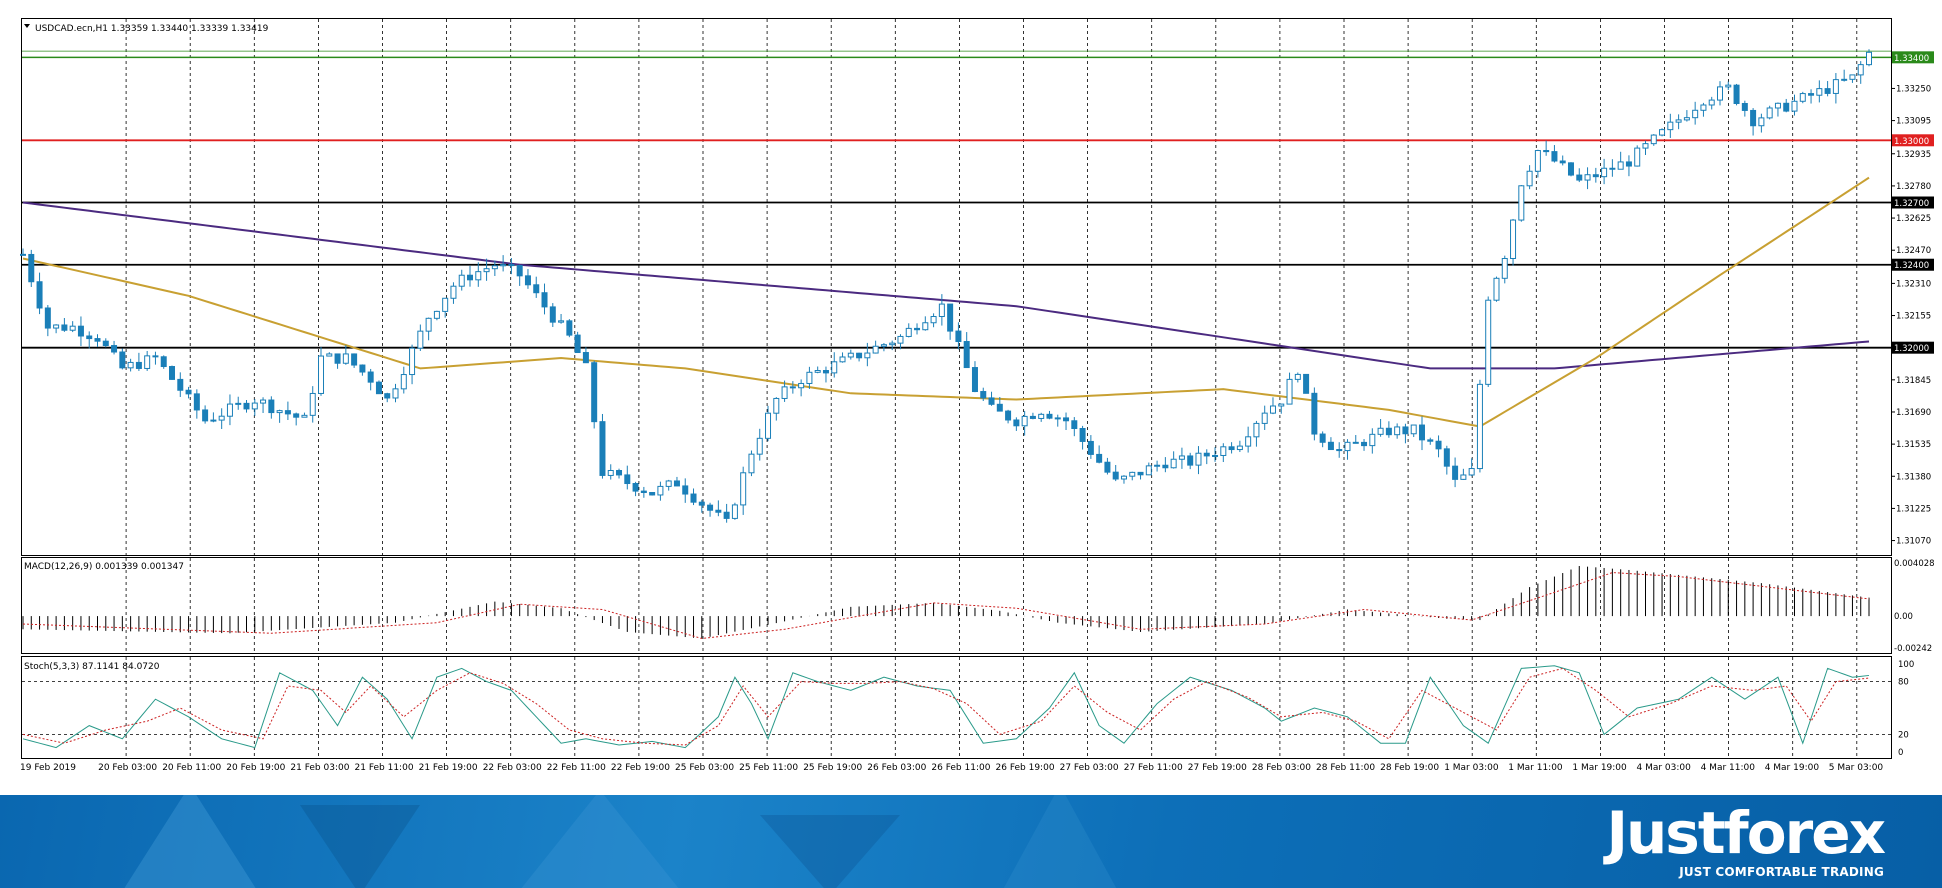 Image resolution: width=1942 pixels, height=888 pixels. I want to click on price-tick-label: 1.32470, so click(1913, 251).